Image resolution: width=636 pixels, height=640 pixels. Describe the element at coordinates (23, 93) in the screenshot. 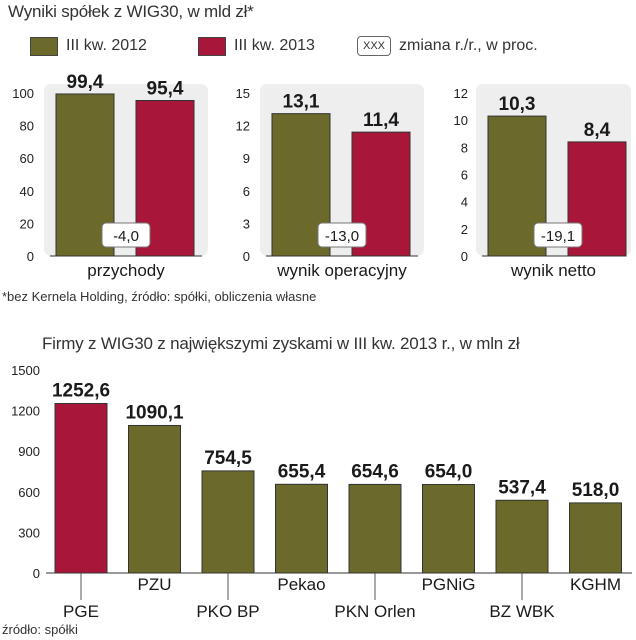

I see `y-tick-label: 100` at that location.